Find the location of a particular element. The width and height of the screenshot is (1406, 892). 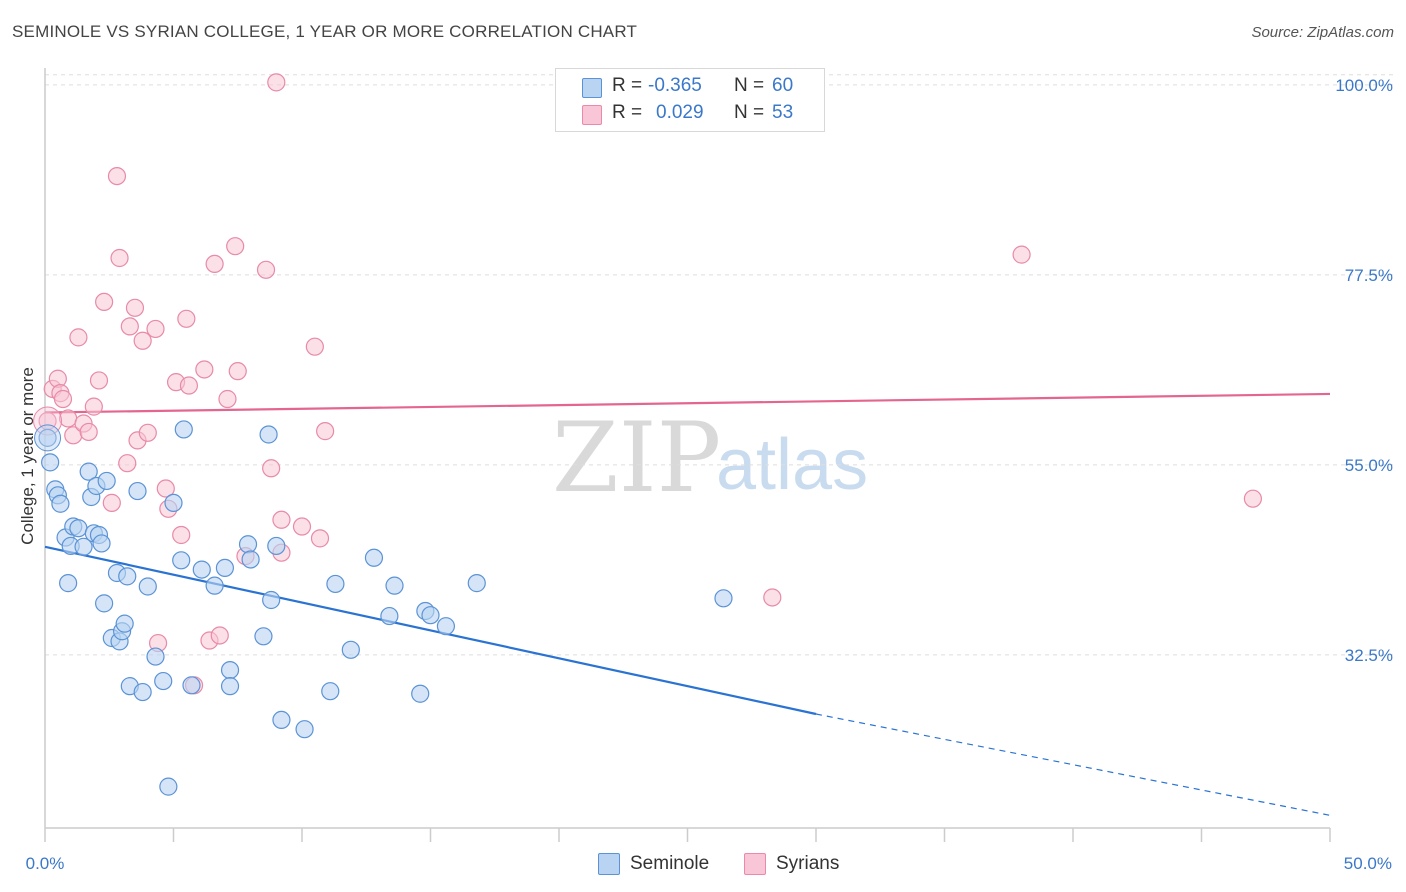

y-tick-label: 32.5% is located at coordinates (1369, 655).